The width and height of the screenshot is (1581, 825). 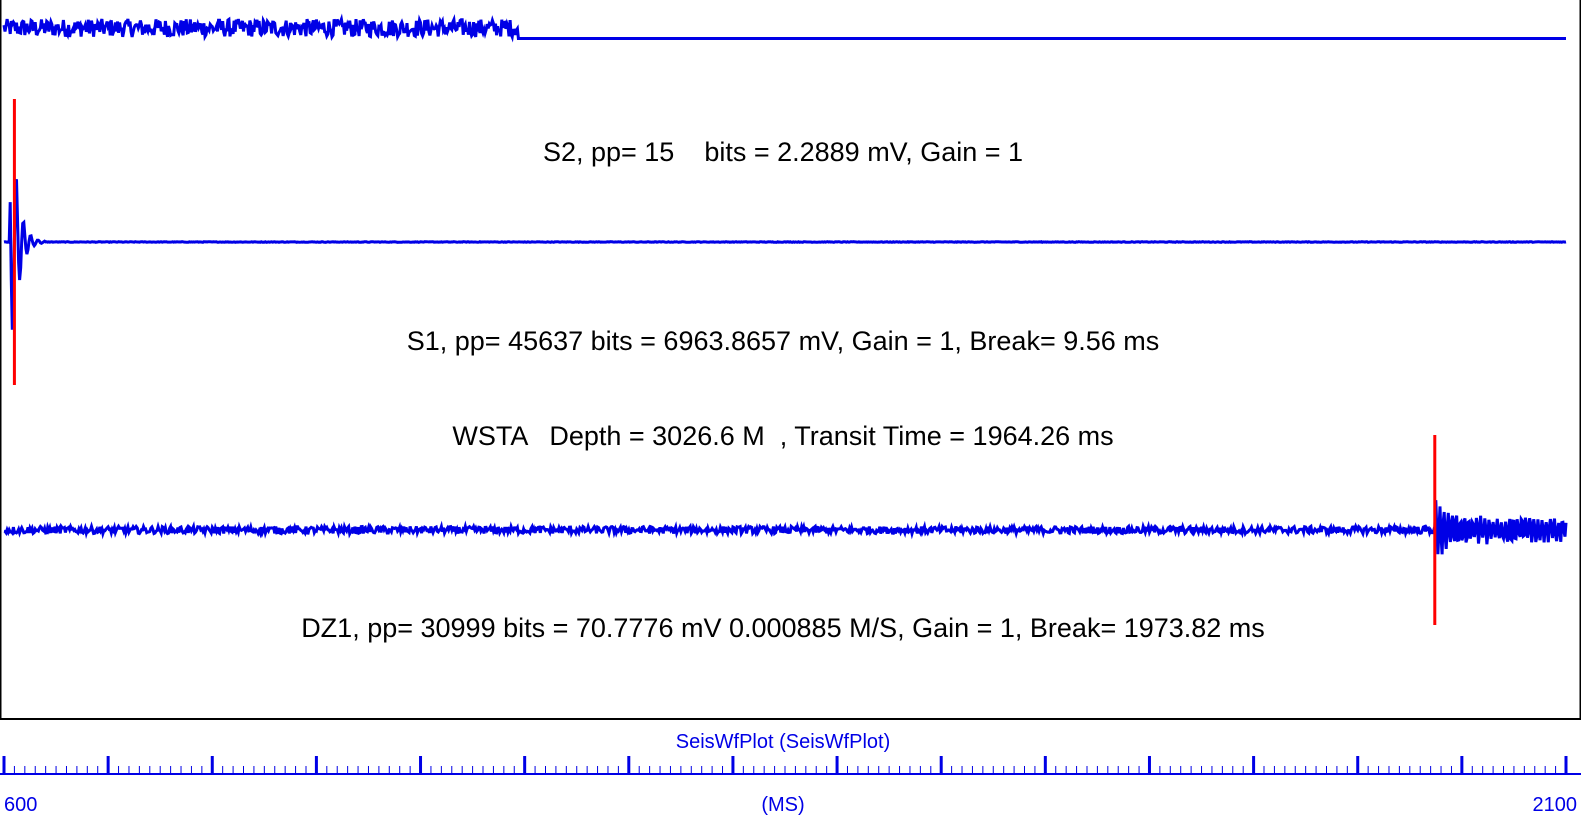 I want to click on axis-min-label: 600, so click(x=20, y=805).